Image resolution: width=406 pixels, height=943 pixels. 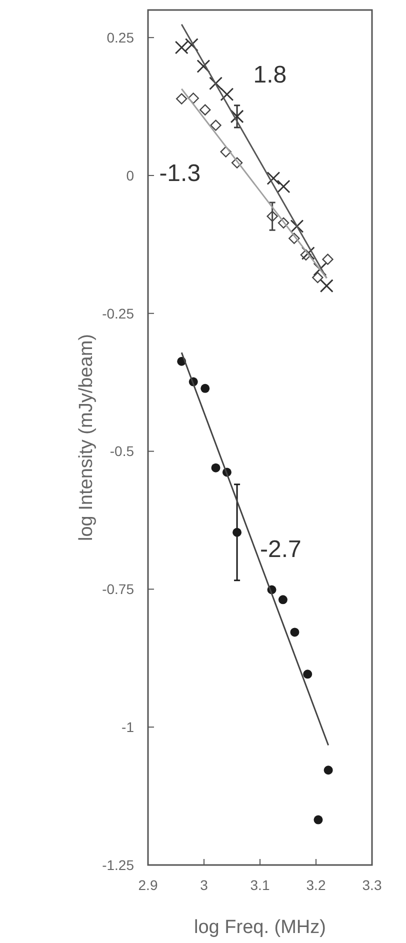 What do you see at coordinates (316, 885) in the screenshot?
I see `x-tick-label: 3.2` at bounding box center [316, 885].